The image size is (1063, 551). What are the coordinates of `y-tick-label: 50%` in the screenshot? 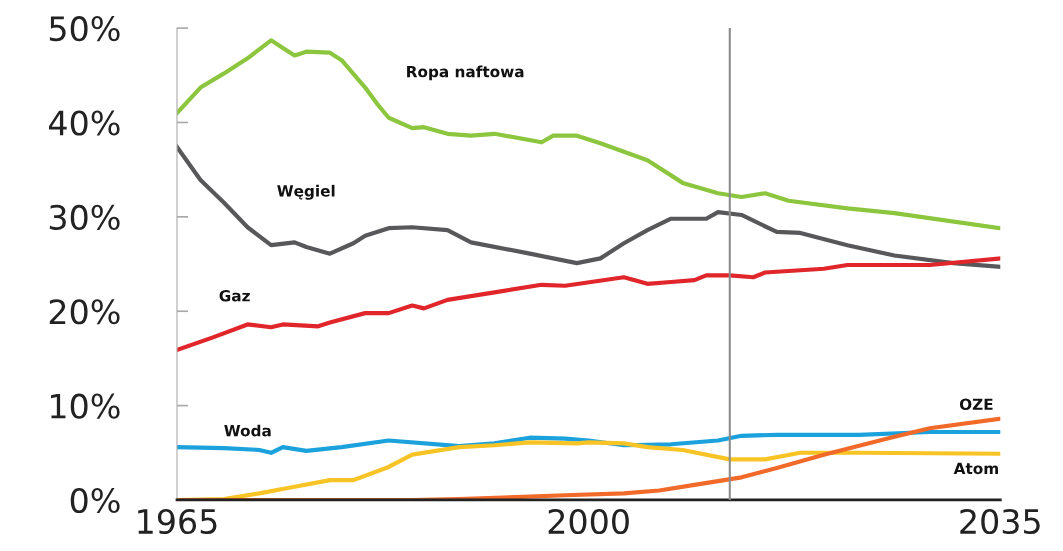 It's located at (84, 29).